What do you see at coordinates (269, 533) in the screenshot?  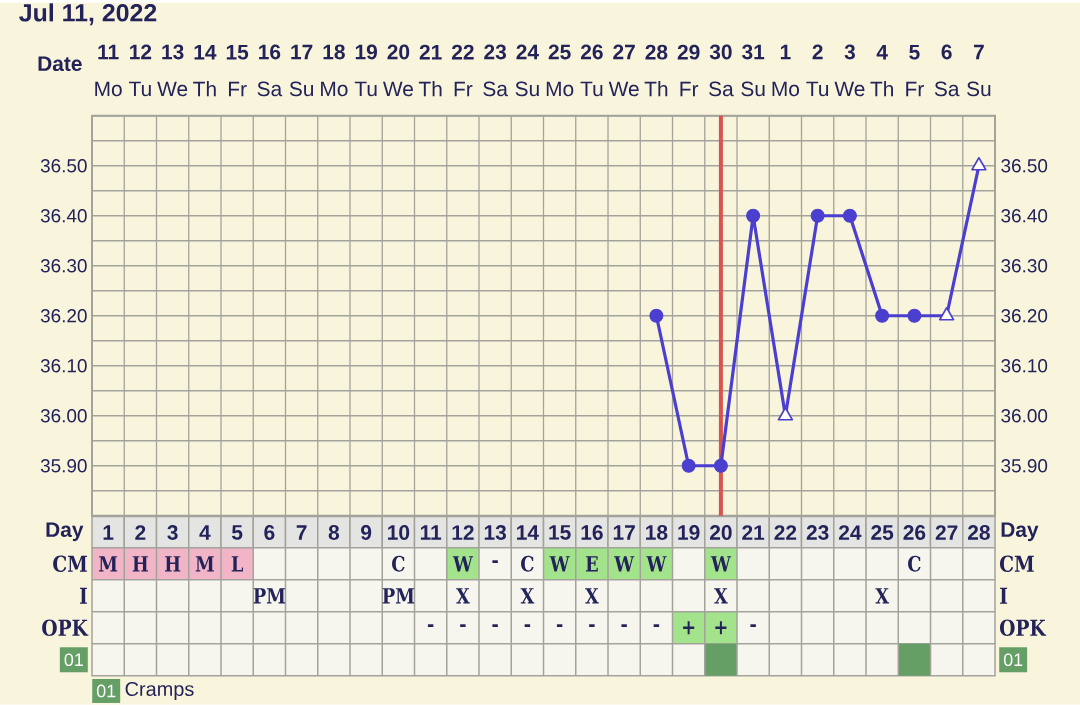 I see `x-tick-label: 6` at bounding box center [269, 533].